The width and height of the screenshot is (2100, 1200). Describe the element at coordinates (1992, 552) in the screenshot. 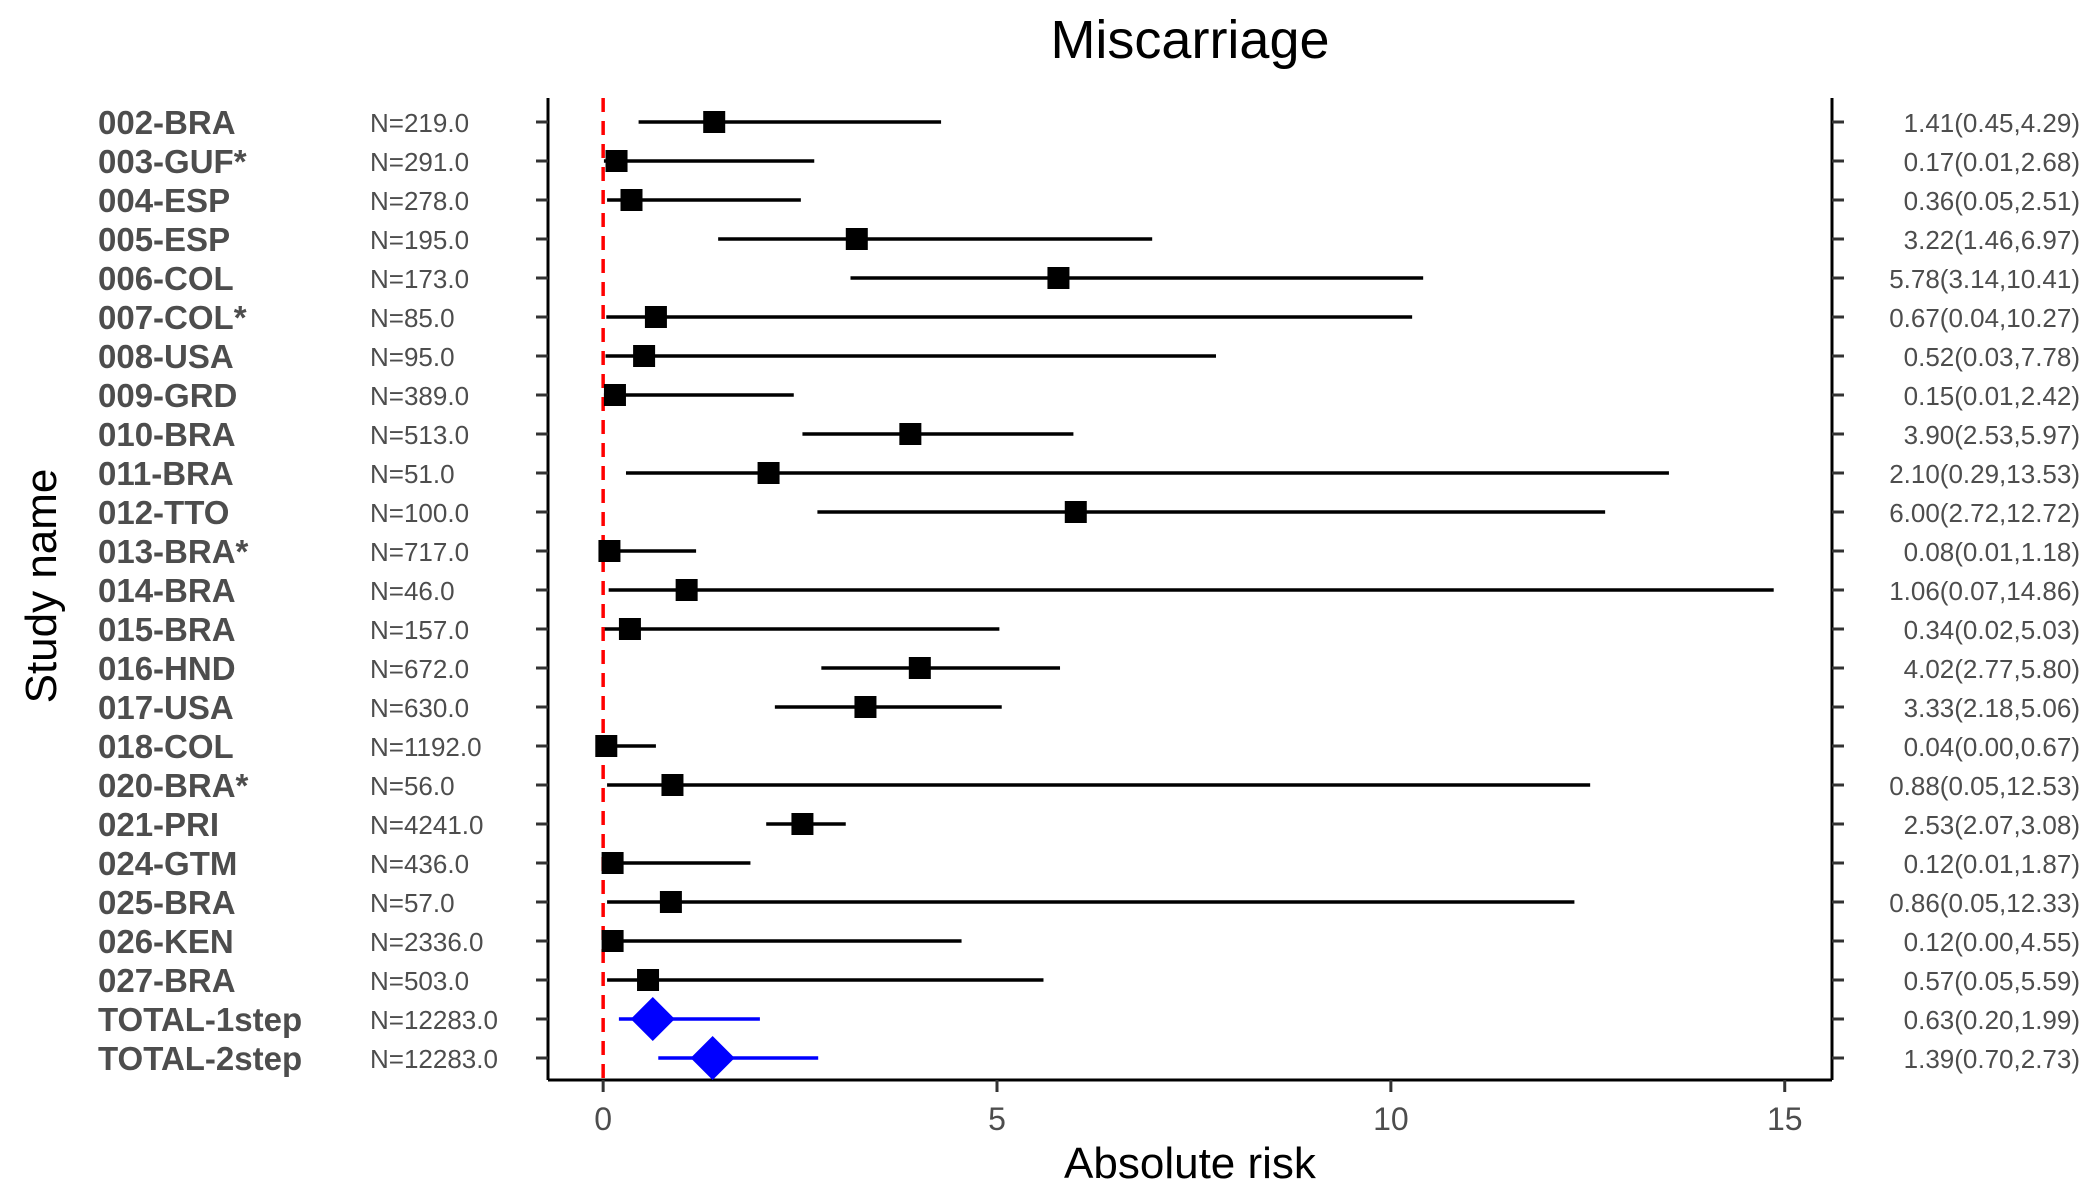

I see `estimate-ci-label: 0.08(0.01,1.18)` at that location.